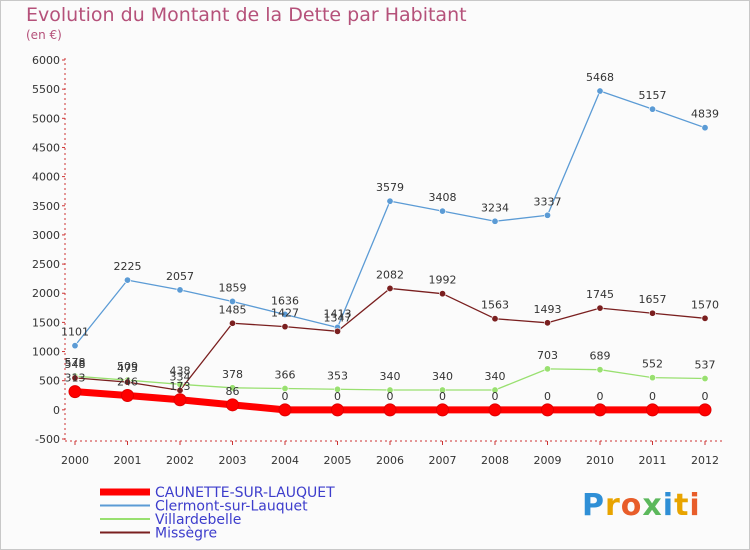 This screenshot has height=550, width=750. I want to click on data-label: 1570, so click(705, 304).